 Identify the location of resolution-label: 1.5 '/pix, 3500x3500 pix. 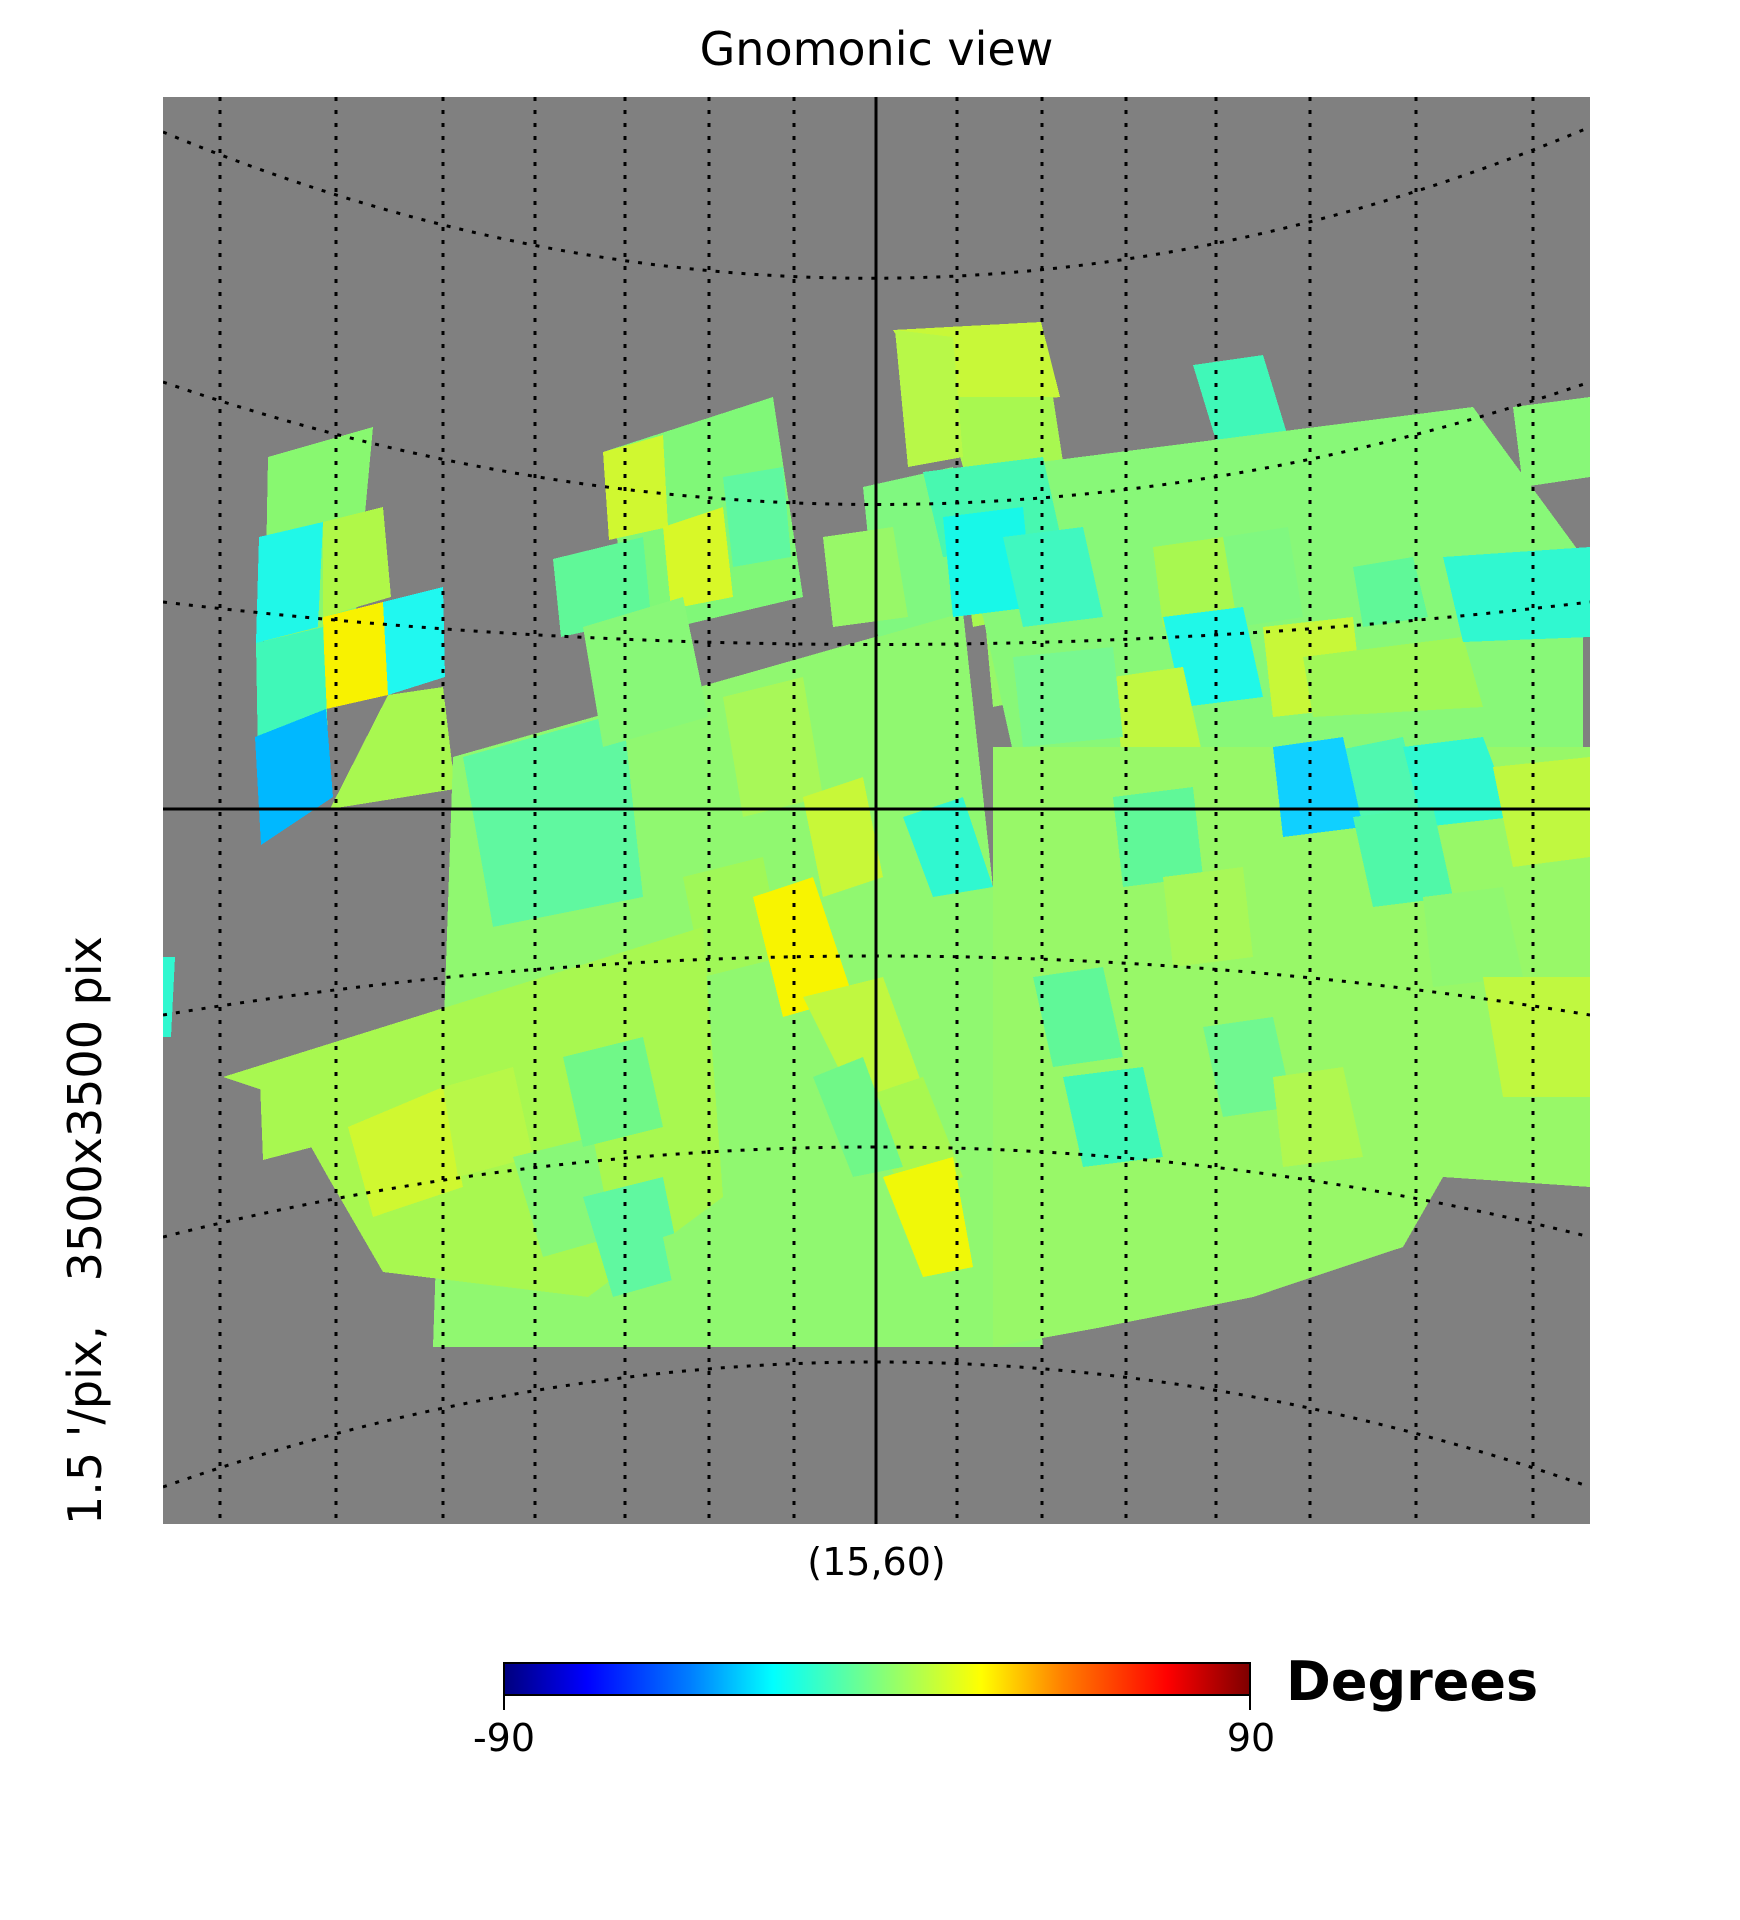
(85, 1230).